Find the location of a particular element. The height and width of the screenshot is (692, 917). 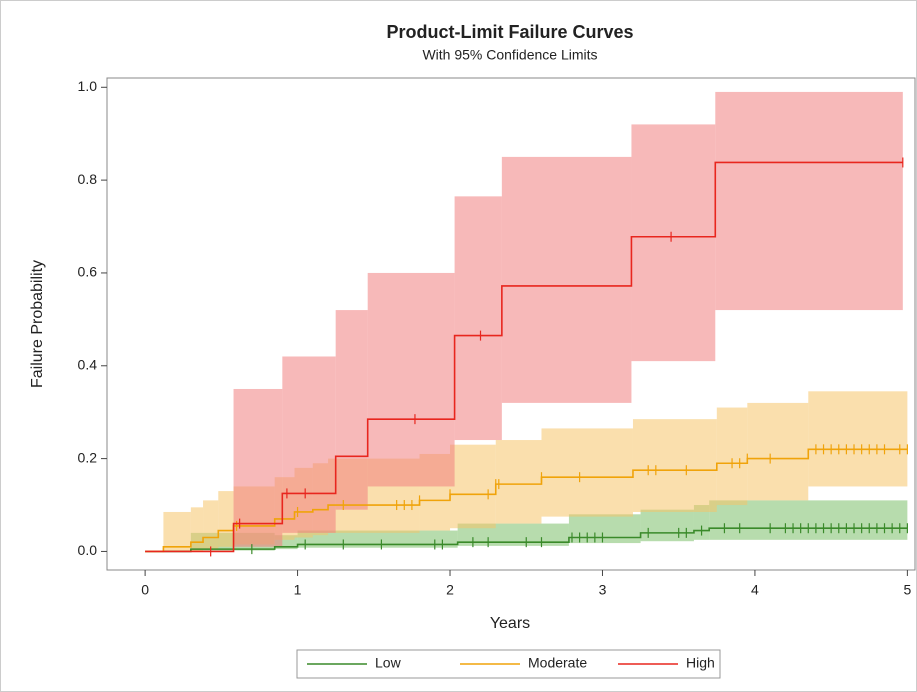

x-axis-label: Years is located at coordinates (510, 623).